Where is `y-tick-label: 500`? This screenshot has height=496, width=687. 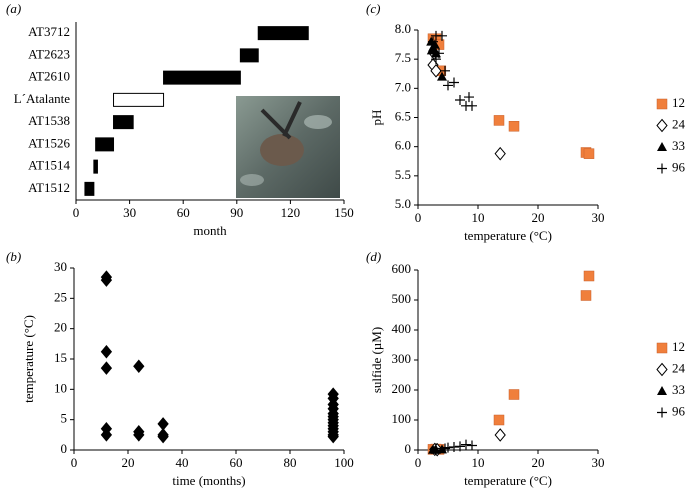
y-tick-label: 500 is located at coordinates (402, 298).